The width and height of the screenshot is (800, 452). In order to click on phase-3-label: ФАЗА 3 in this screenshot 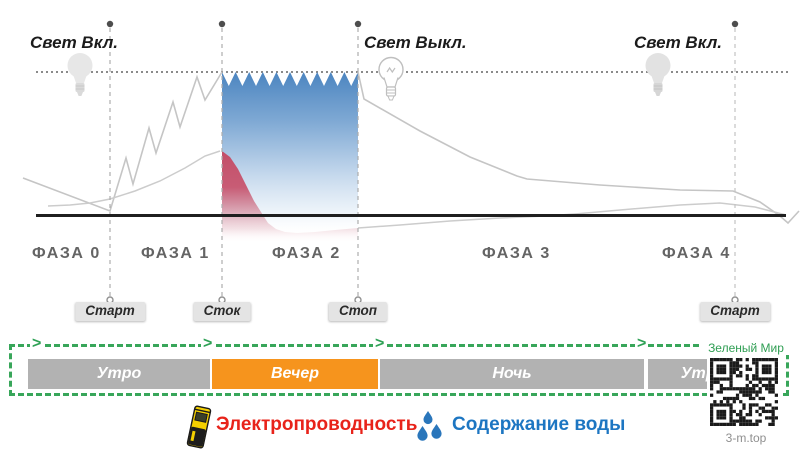, I will do `click(516, 253)`.